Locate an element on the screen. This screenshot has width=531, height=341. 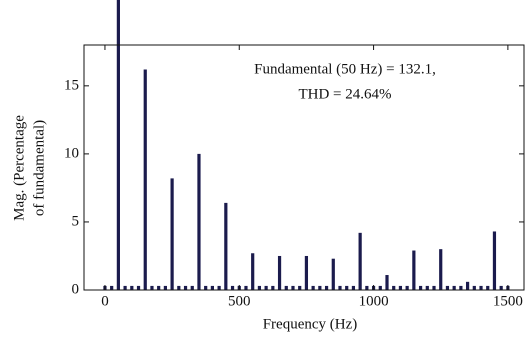
y-tick-label: 10 is located at coordinates (71, 153).